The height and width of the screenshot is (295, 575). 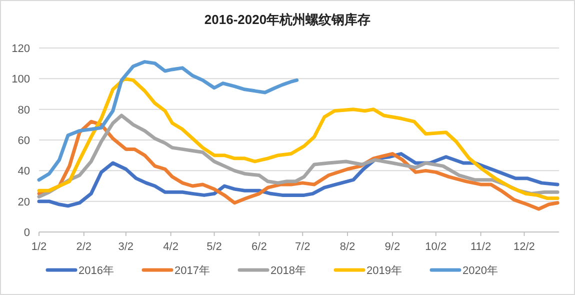 What do you see at coordinates (170, 247) in the screenshot?
I see `x-tick-label: 4/2` at bounding box center [170, 247].